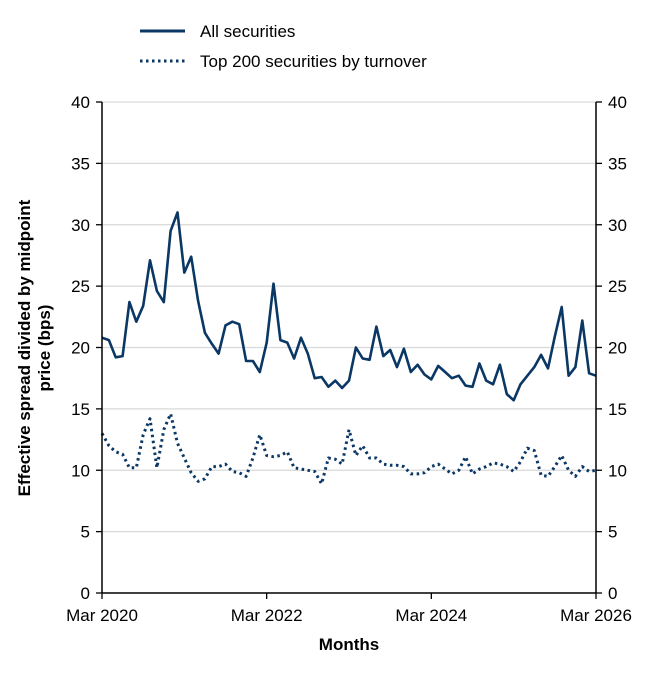 This screenshot has height=674, width=655. Describe the element at coordinates (349, 644) in the screenshot. I see `x-axis-label: Months` at that location.